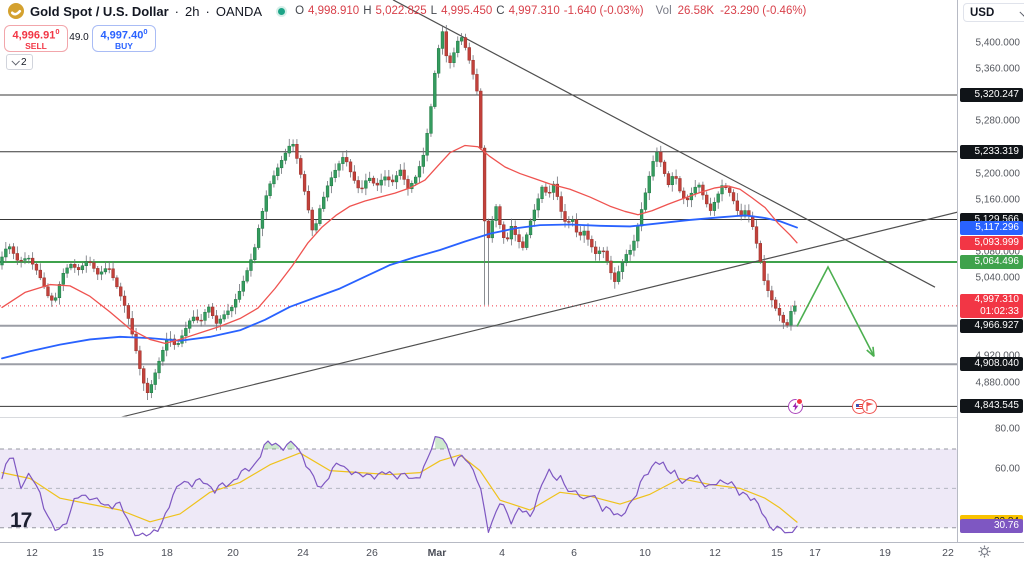 The width and height of the screenshot is (1024, 562). What do you see at coordinates (998, 121) in the screenshot?
I see `price-tick-label: 5,280.000` at bounding box center [998, 121].